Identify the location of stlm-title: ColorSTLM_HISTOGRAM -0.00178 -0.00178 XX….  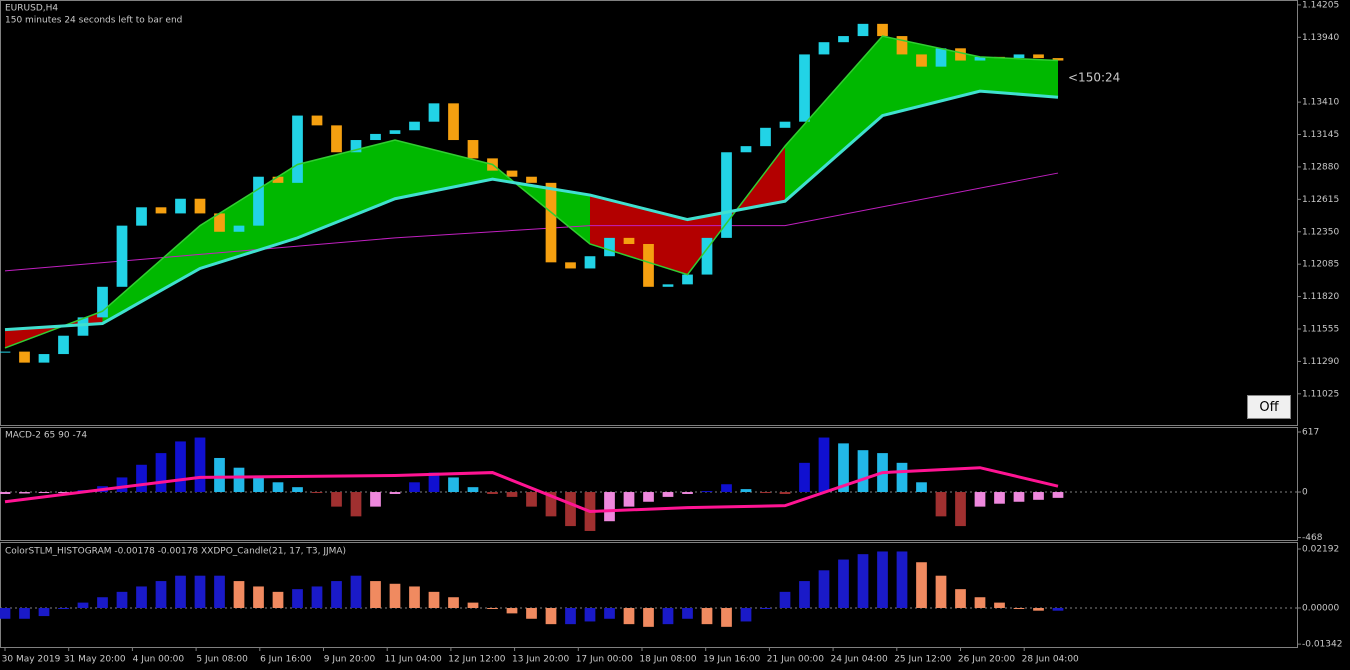
(175, 552).